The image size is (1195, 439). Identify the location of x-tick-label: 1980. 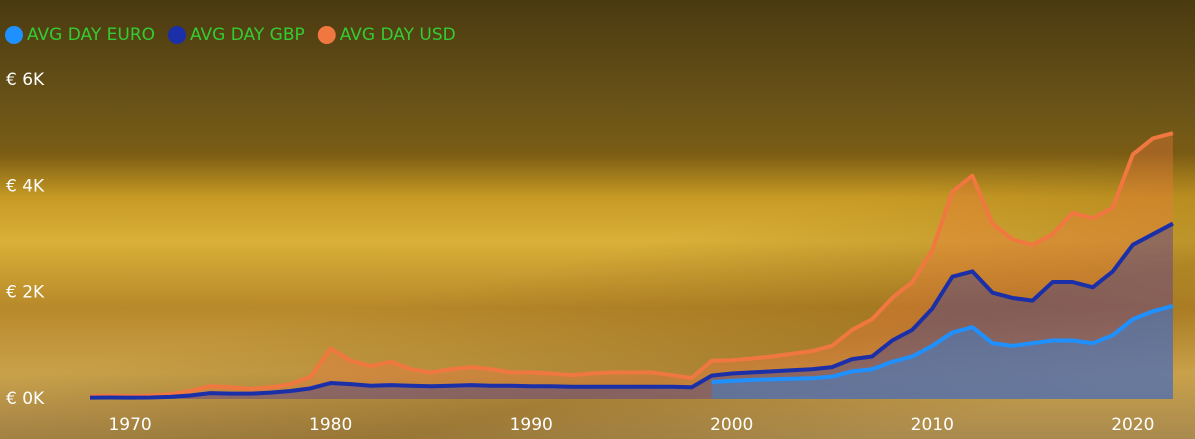
(330, 425).